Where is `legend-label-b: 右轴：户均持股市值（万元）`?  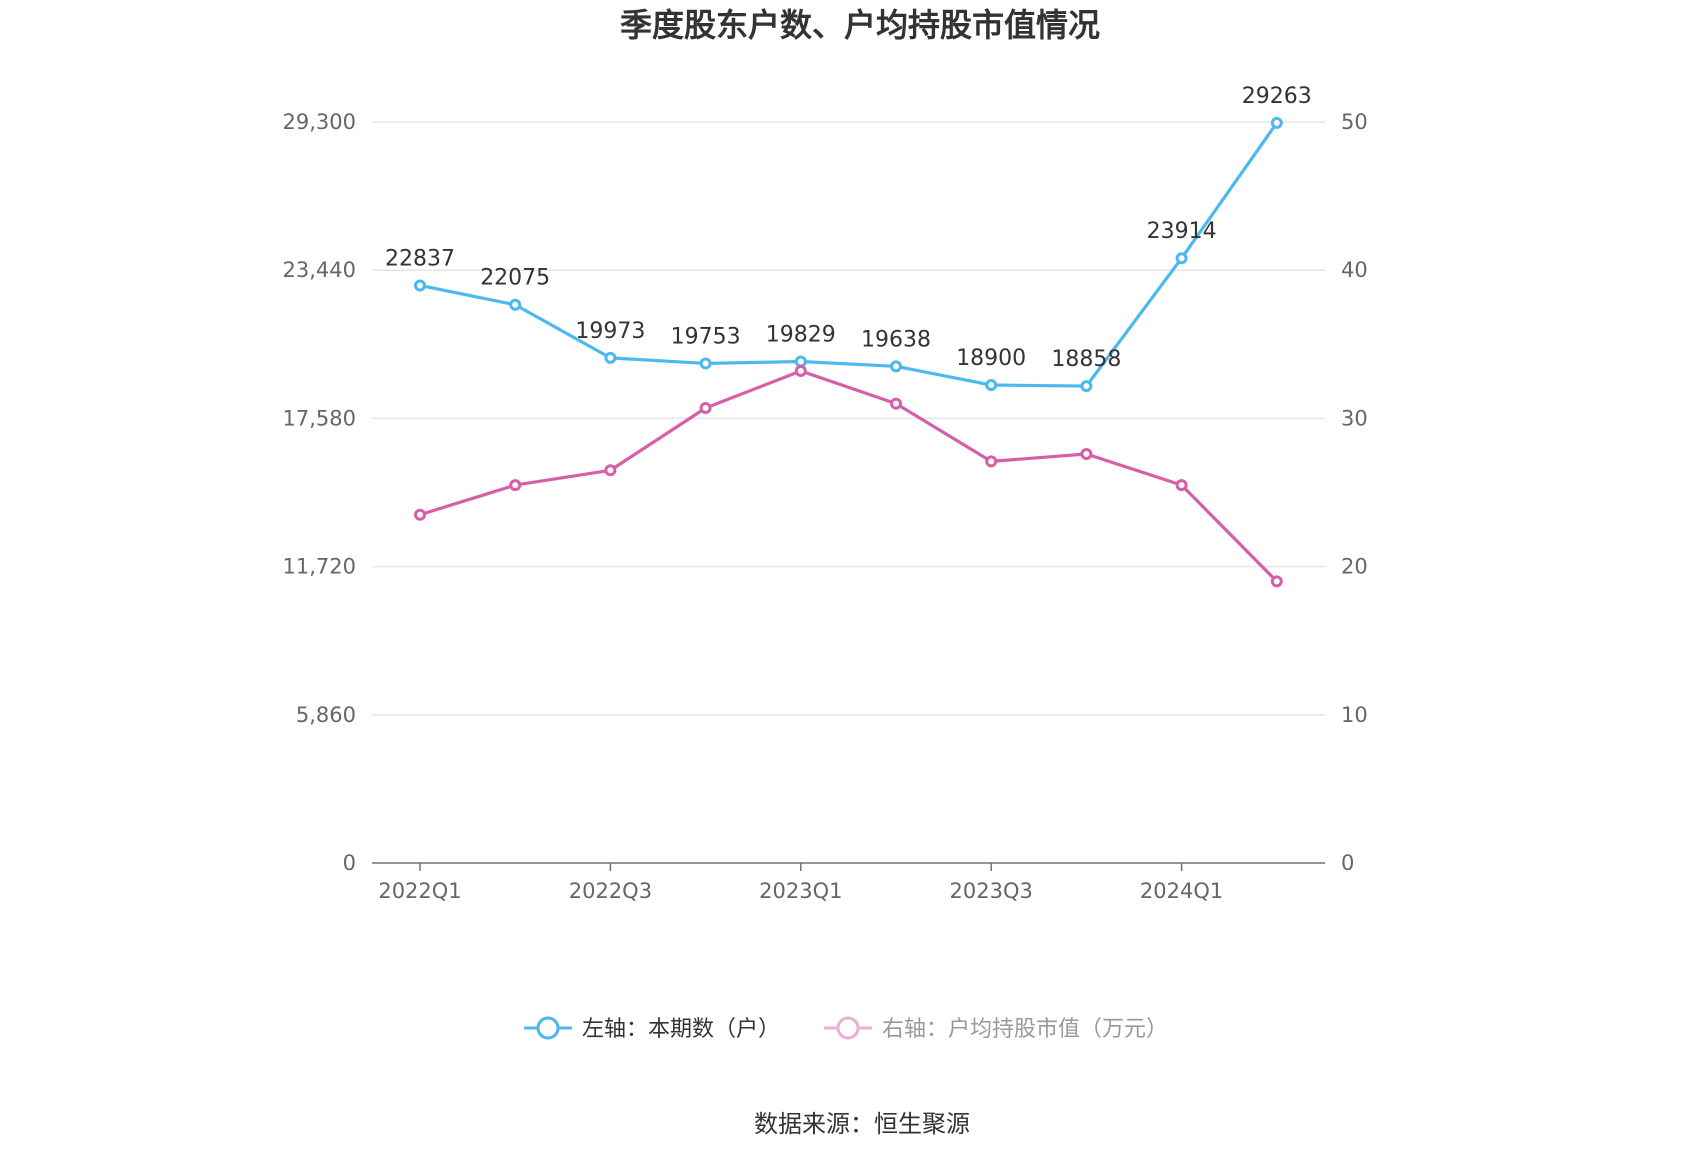
legend-label-b: 右轴：户均持股市值（万元） is located at coordinates (1025, 1029).